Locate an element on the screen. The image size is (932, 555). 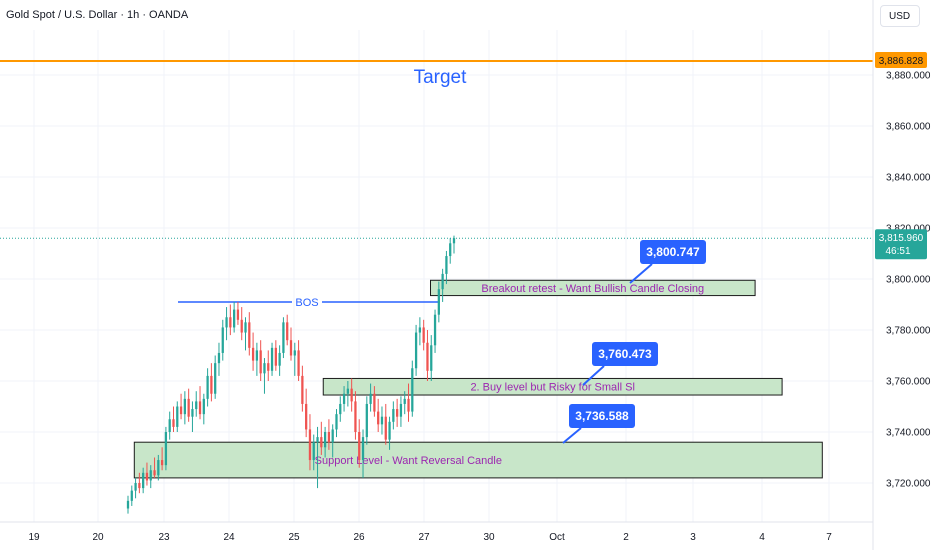
currency-button: USD is located at coordinates (900, 16).